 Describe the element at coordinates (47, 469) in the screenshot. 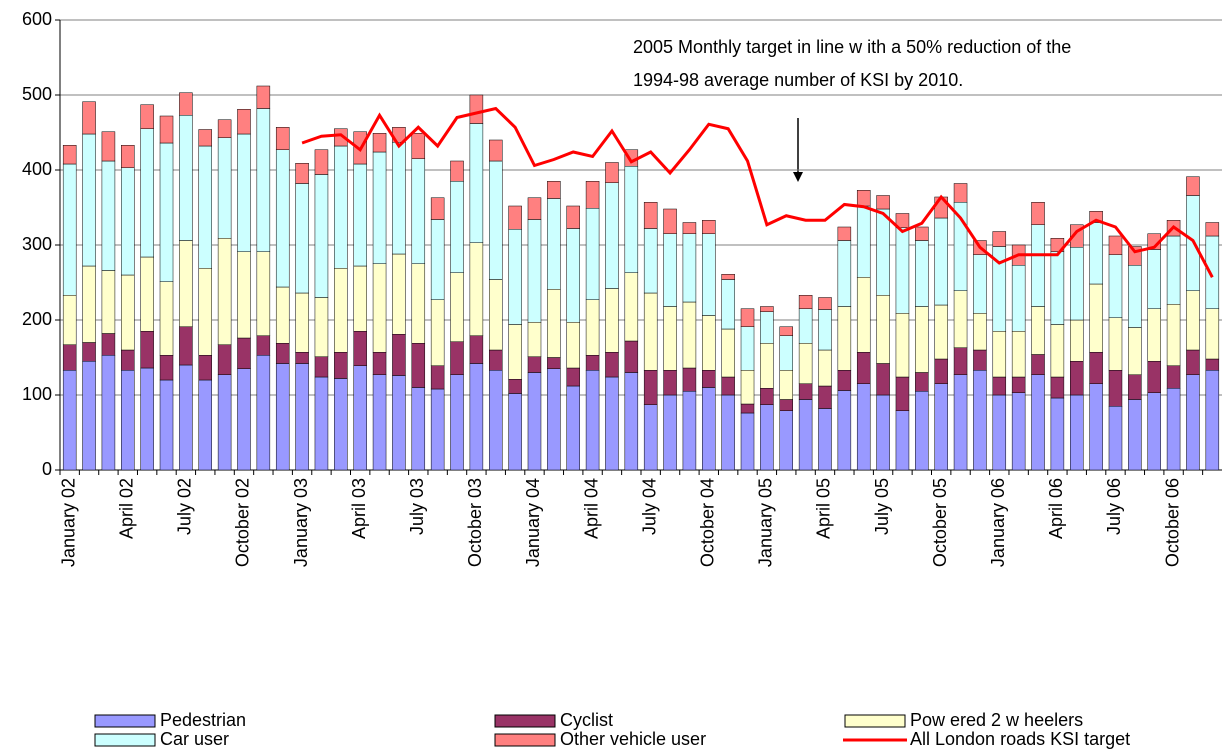

I see `y-tick-label: 0` at that location.